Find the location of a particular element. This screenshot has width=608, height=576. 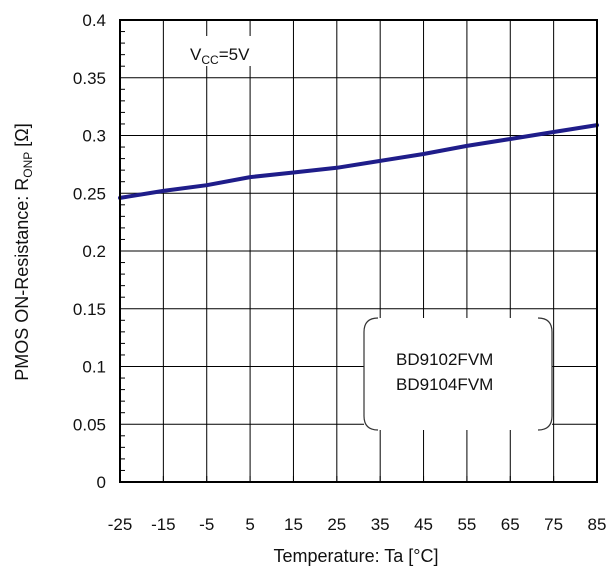

x-tick-label: 25 is located at coordinates (336, 524).